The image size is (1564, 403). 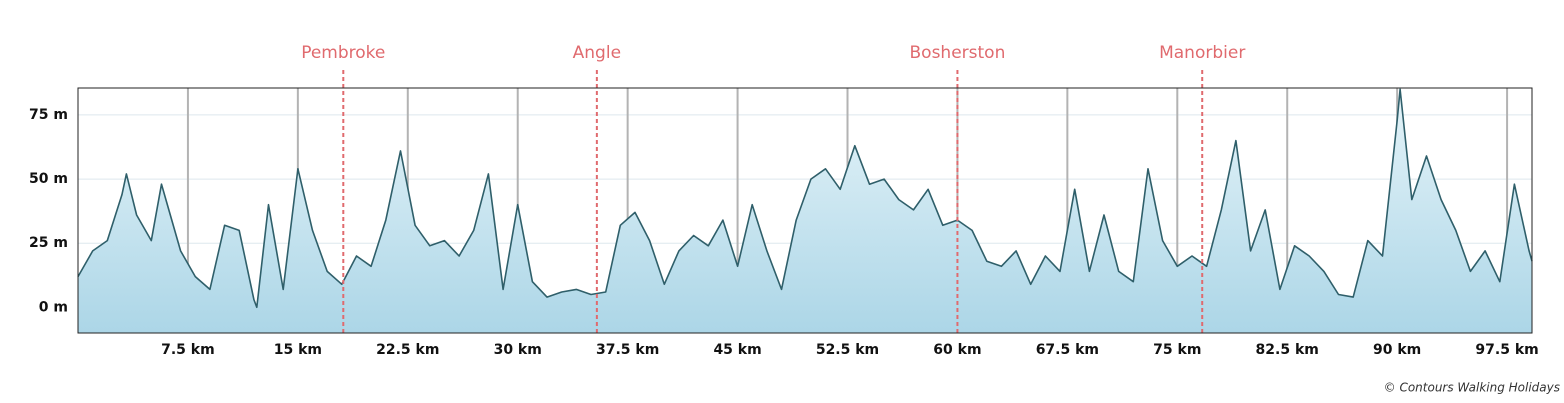 I want to click on x-tick-label: 15 km, so click(x=298, y=350).